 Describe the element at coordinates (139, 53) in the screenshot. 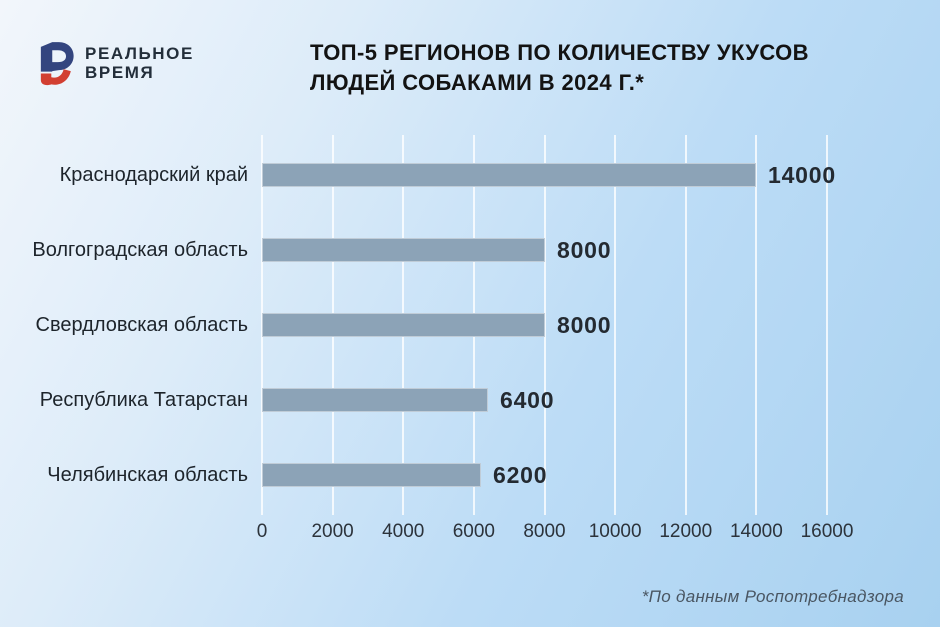

I see `brand-logo-line1: РЕАЛЬНОЕ` at that location.